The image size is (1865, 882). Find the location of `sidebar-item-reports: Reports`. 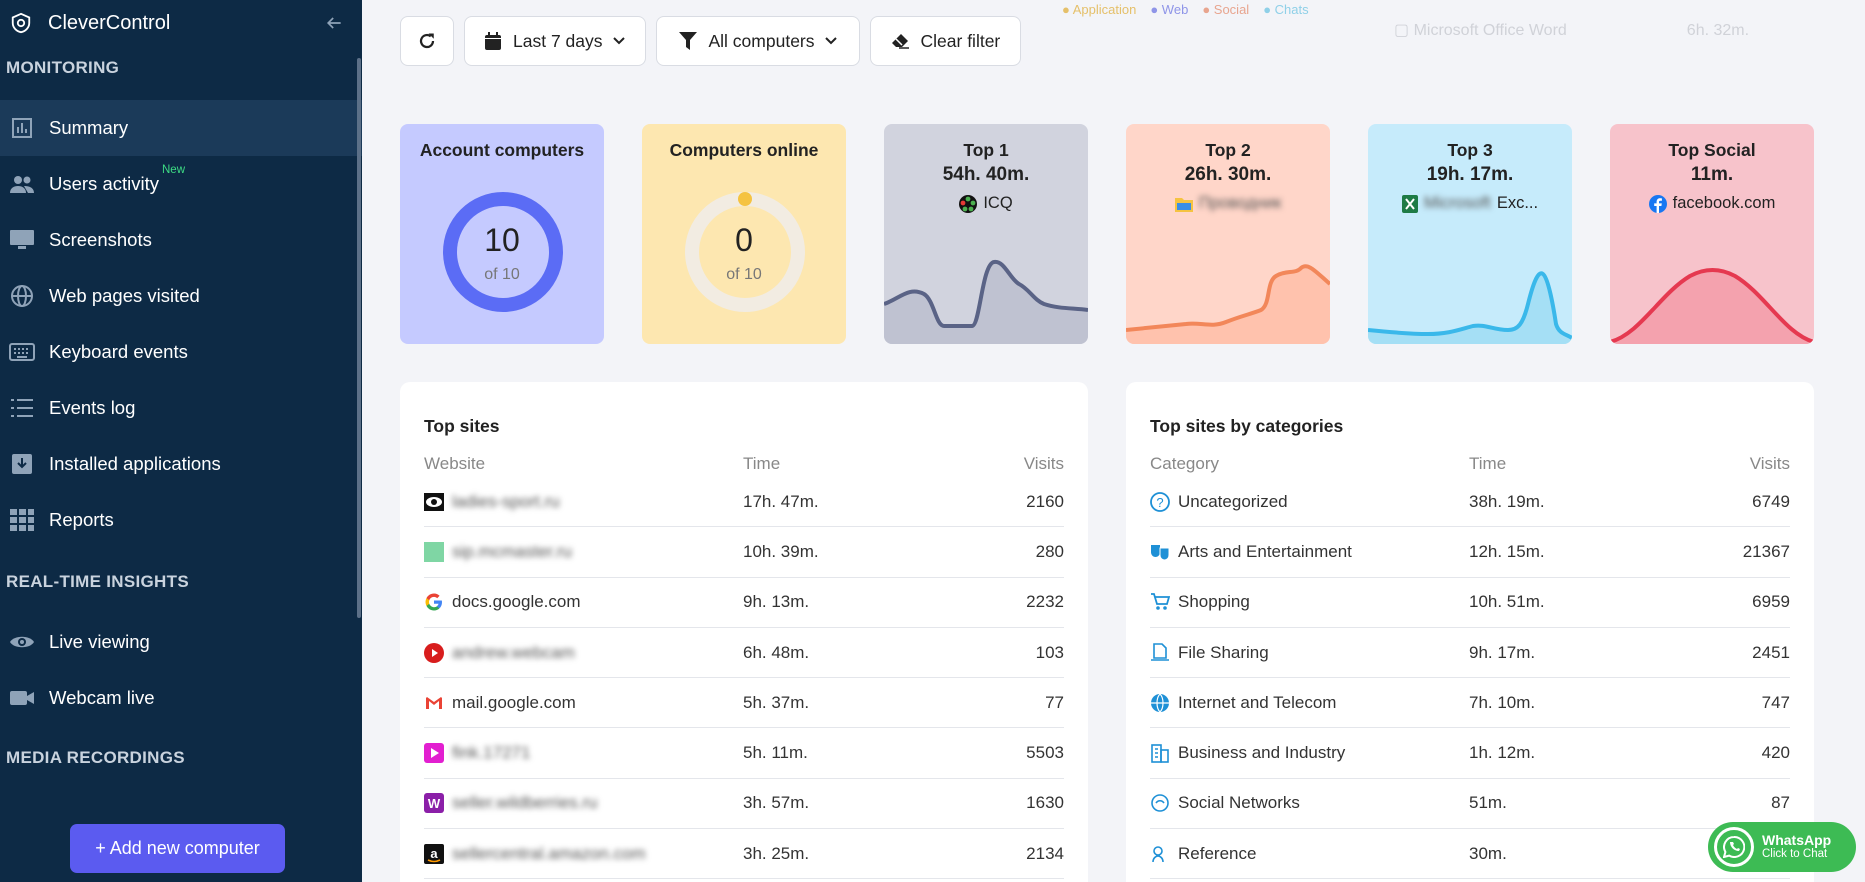

sidebar-item-reports: Reports is located at coordinates (181, 520).